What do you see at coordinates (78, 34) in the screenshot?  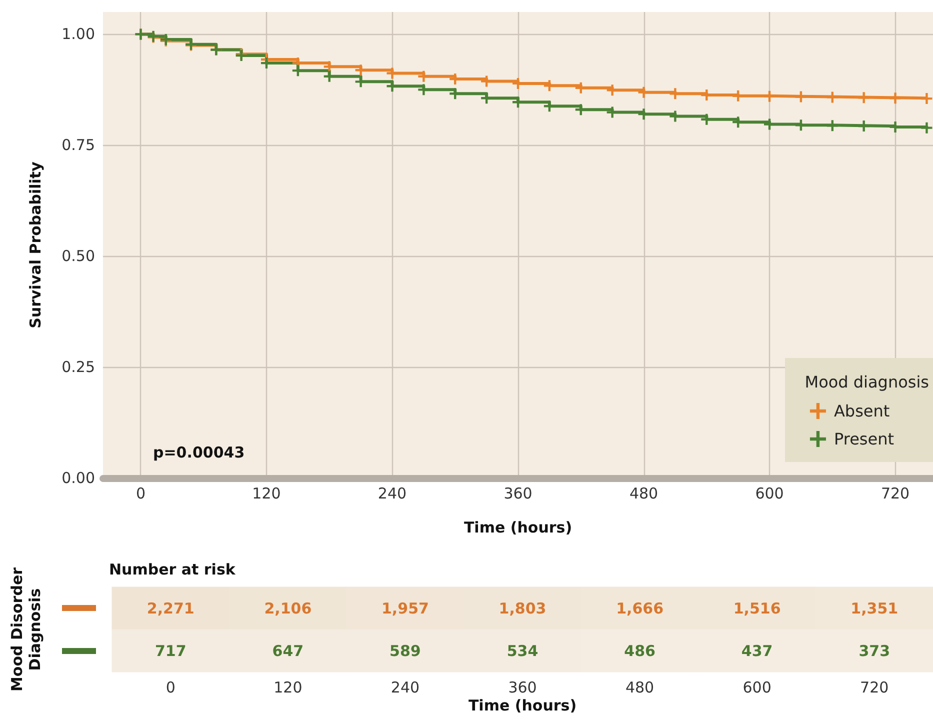 I see `y-tick-label: 1.00` at bounding box center [78, 34].